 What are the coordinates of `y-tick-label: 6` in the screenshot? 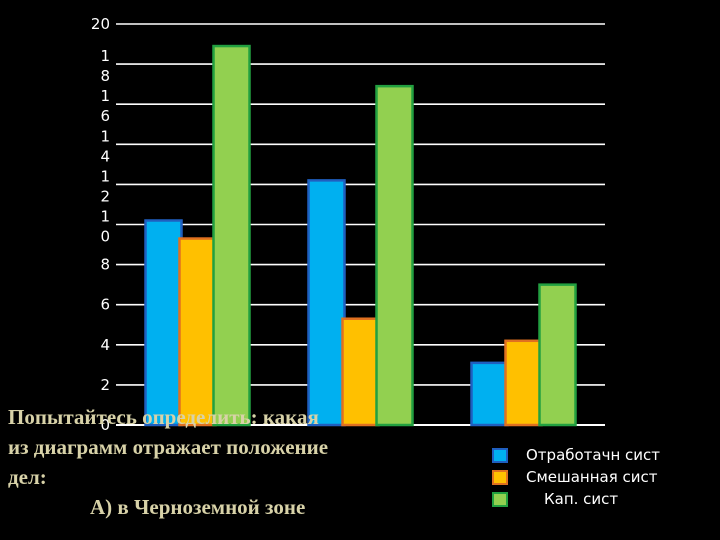 It's located at (105, 305).